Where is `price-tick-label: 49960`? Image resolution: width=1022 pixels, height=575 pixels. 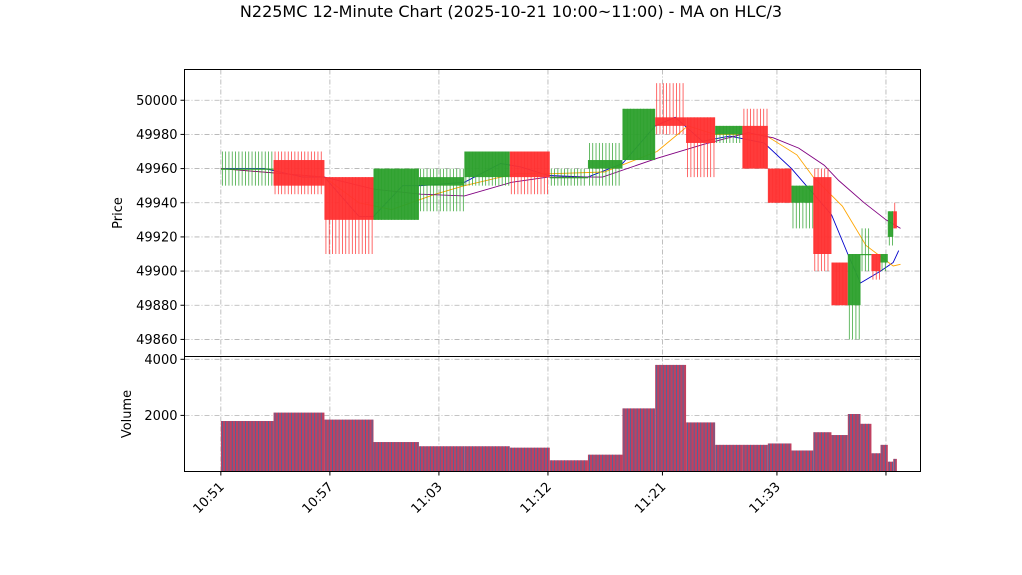 price-tick-label: 49960 is located at coordinates (156, 169).